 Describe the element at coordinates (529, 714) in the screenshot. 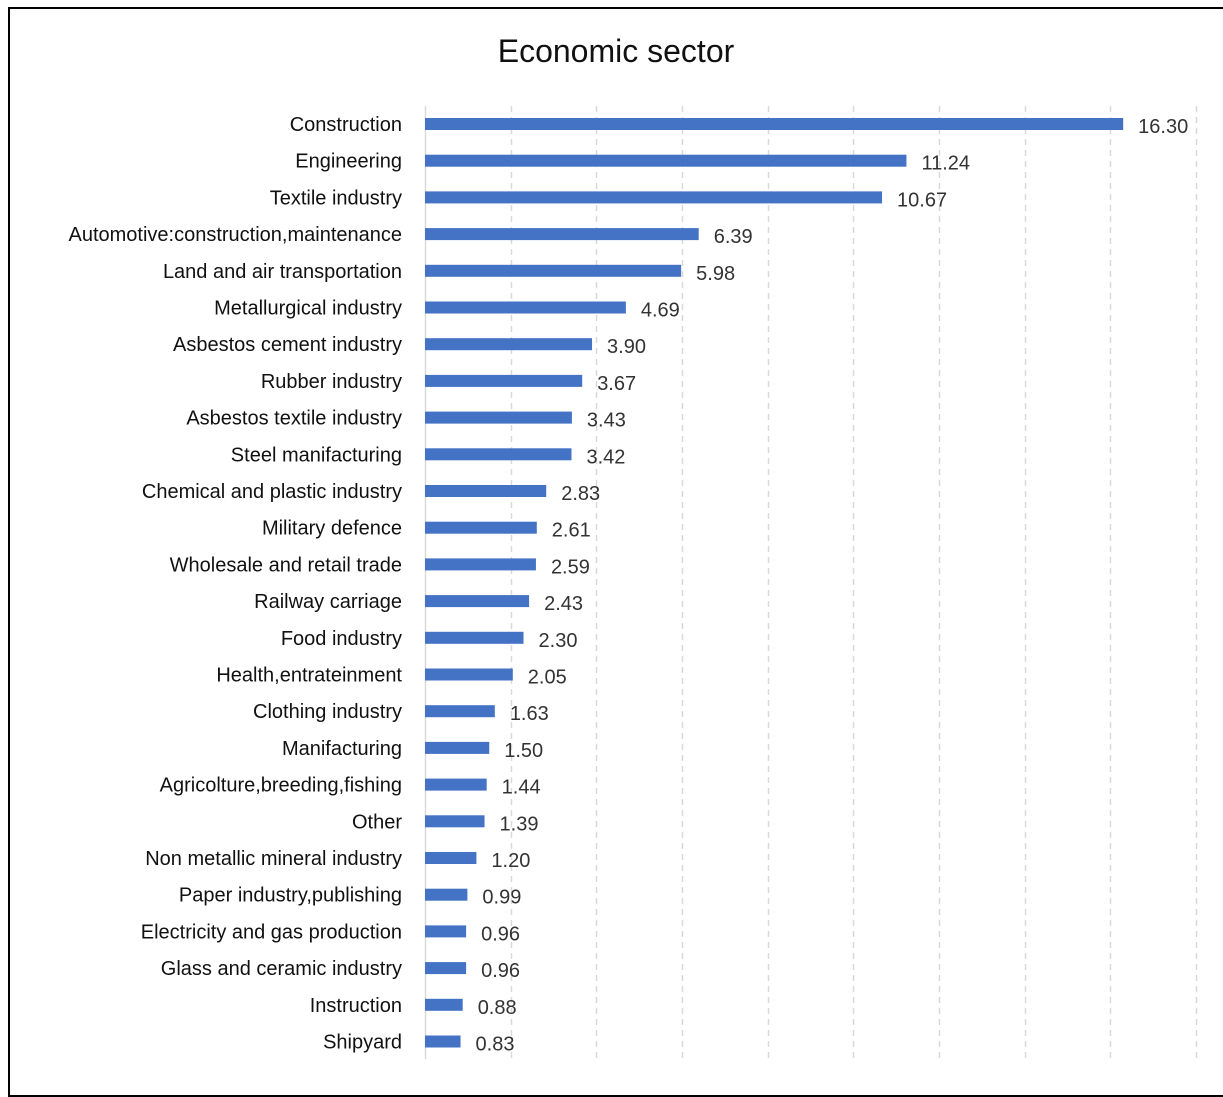

I see `data-label: 1.63` at that location.